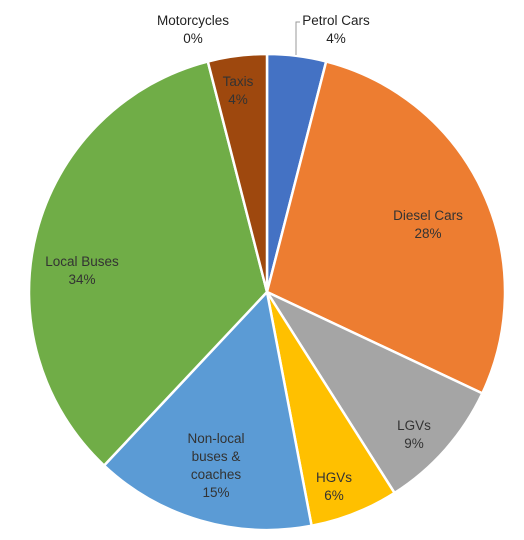 The width and height of the screenshot is (524, 540). What do you see at coordinates (215, 465) in the screenshot?
I see `slice-label-non-local-buses-coaches: Non-local buses & coaches 15%` at bounding box center [215, 465].